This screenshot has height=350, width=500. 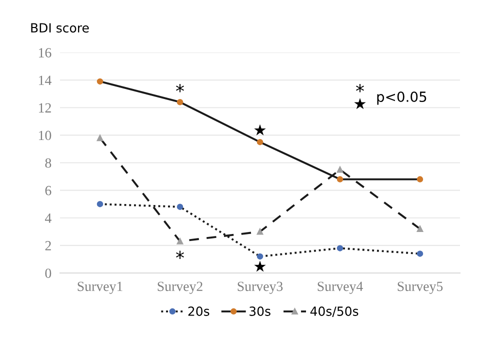 What do you see at coordinates (260, 311) in the screenshot?
I see `legend-label: 30s` at bounding box center [260, 311].